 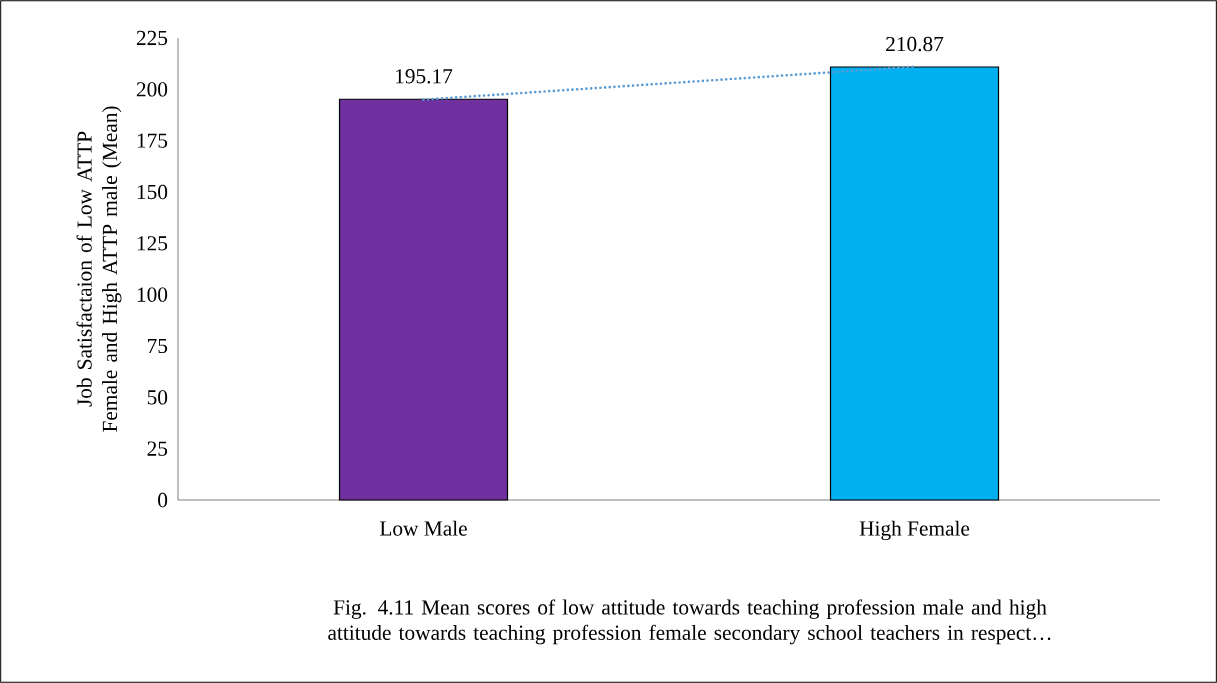 What do you see at coordinates (914, 530) in the screenshot?
I see `x-tick-label: High Female` at bounding box center [914, 530].